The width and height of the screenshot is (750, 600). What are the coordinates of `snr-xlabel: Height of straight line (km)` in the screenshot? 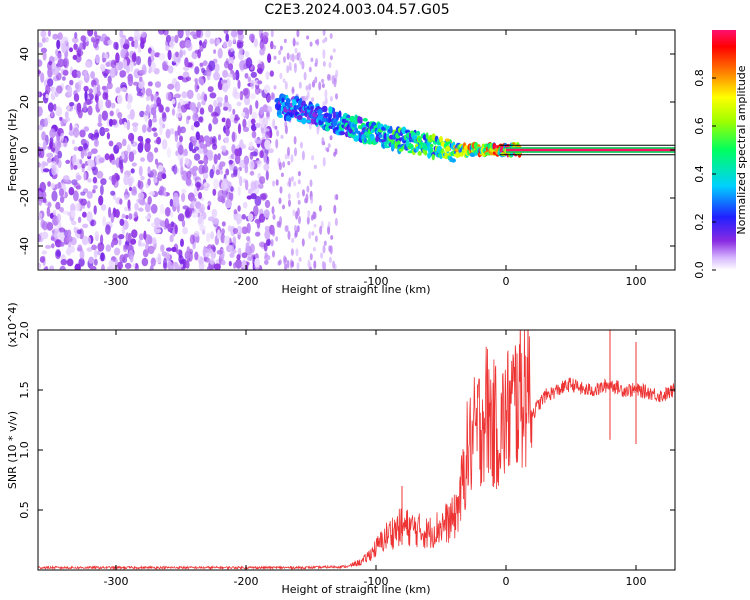 It's located at (355, 589).